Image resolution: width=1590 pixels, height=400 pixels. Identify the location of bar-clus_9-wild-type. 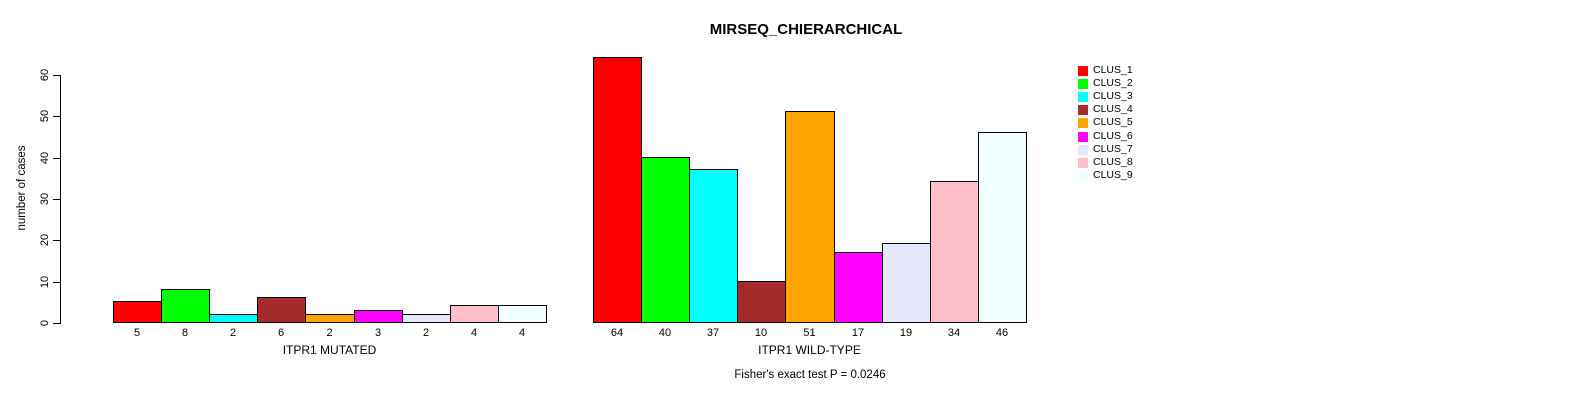
(1002, 227).